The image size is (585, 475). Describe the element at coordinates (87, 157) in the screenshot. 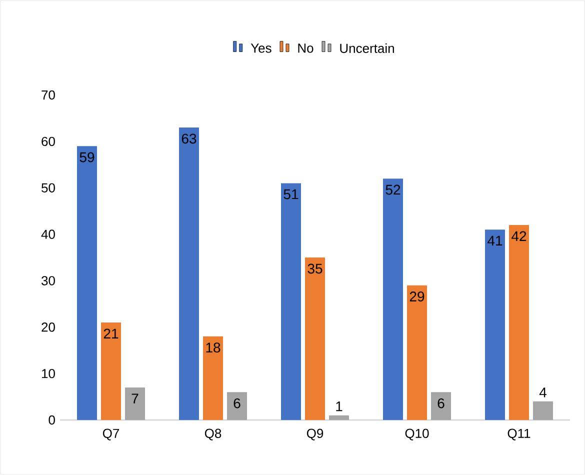

I see `data-label: 59` at that location.